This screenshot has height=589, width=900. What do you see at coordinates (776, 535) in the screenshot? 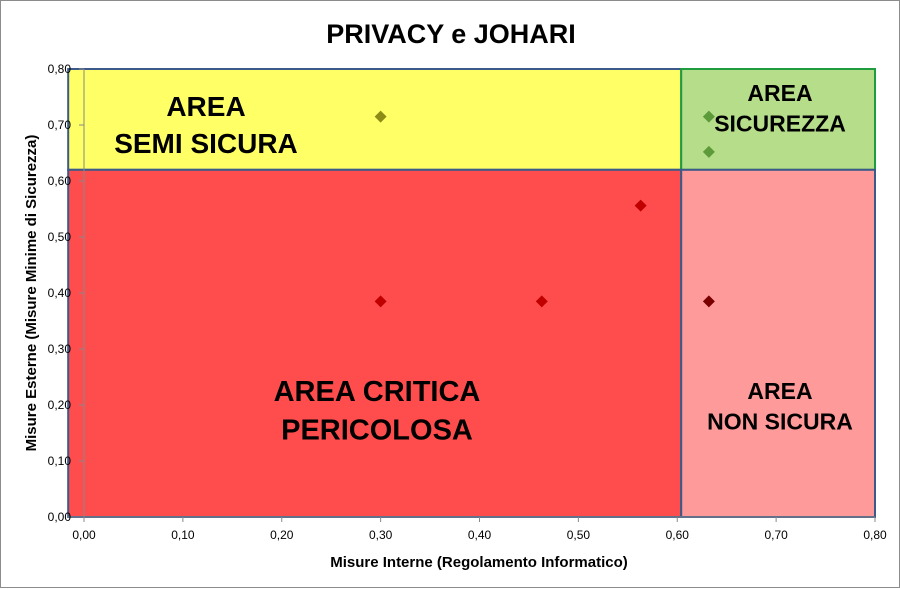
I see `x-tick-label: 0,70` at bounding box center [776, 535].